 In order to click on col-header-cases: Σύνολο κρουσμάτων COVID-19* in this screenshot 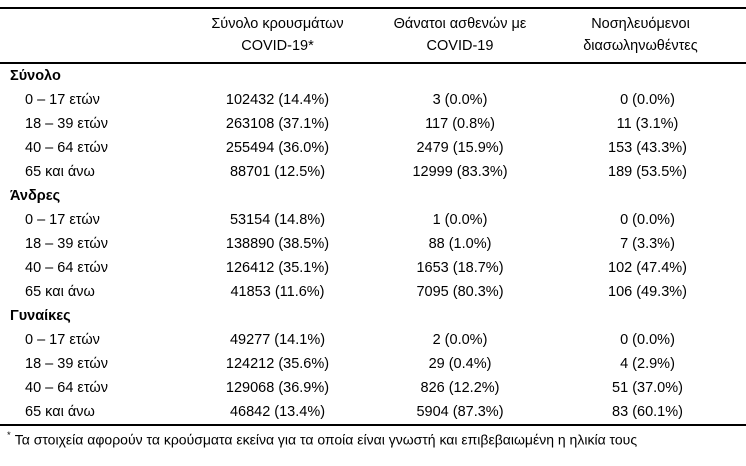, I will do `click(277, 36)`.